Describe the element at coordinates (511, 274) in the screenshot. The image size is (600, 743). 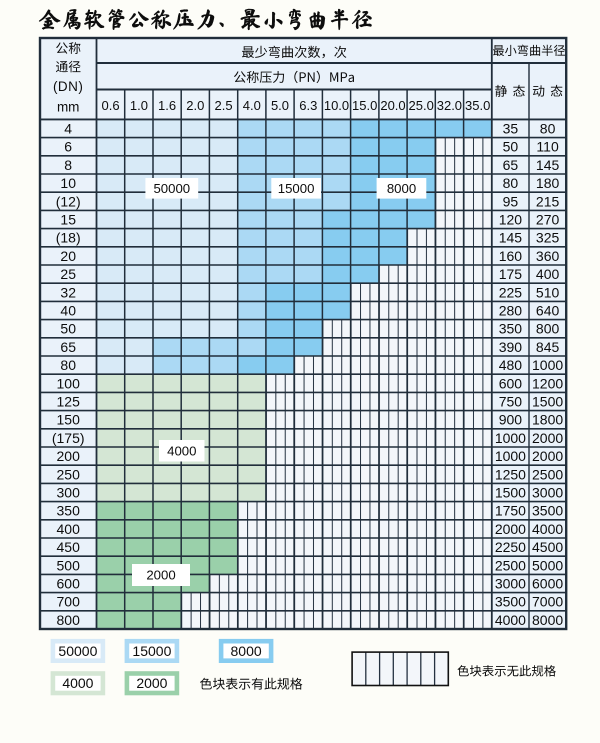
I see `svg-text: 175` at that location.